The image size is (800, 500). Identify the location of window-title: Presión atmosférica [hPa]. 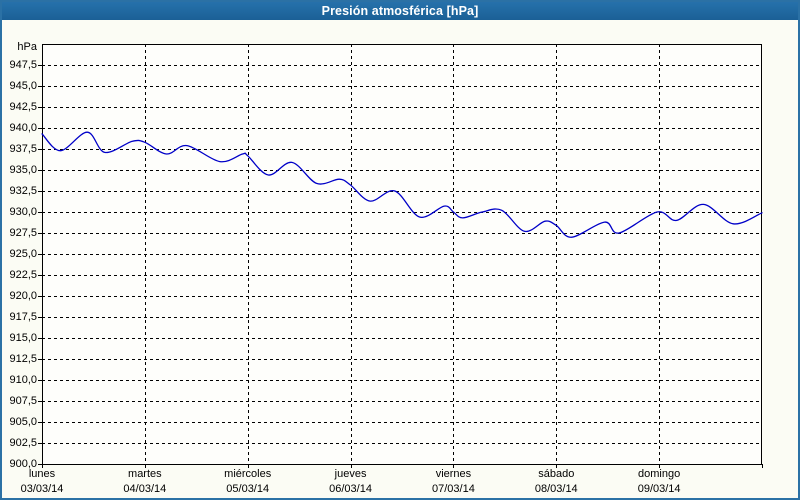
(400, 11).